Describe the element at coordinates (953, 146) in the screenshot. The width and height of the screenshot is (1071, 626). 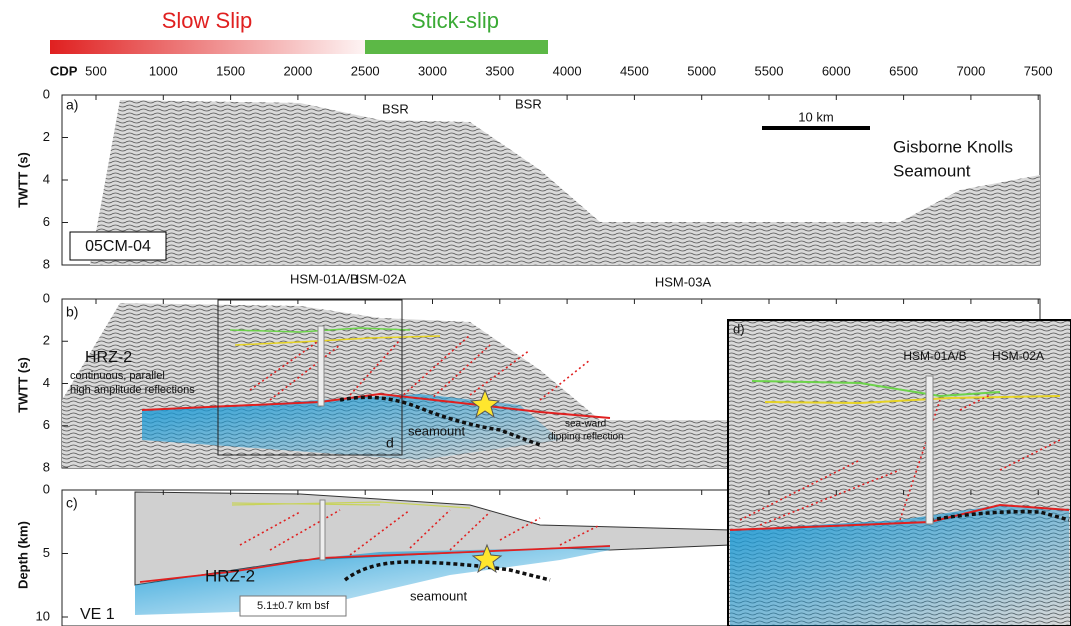
I see `site-label: Gisborne Knolls` at that location.